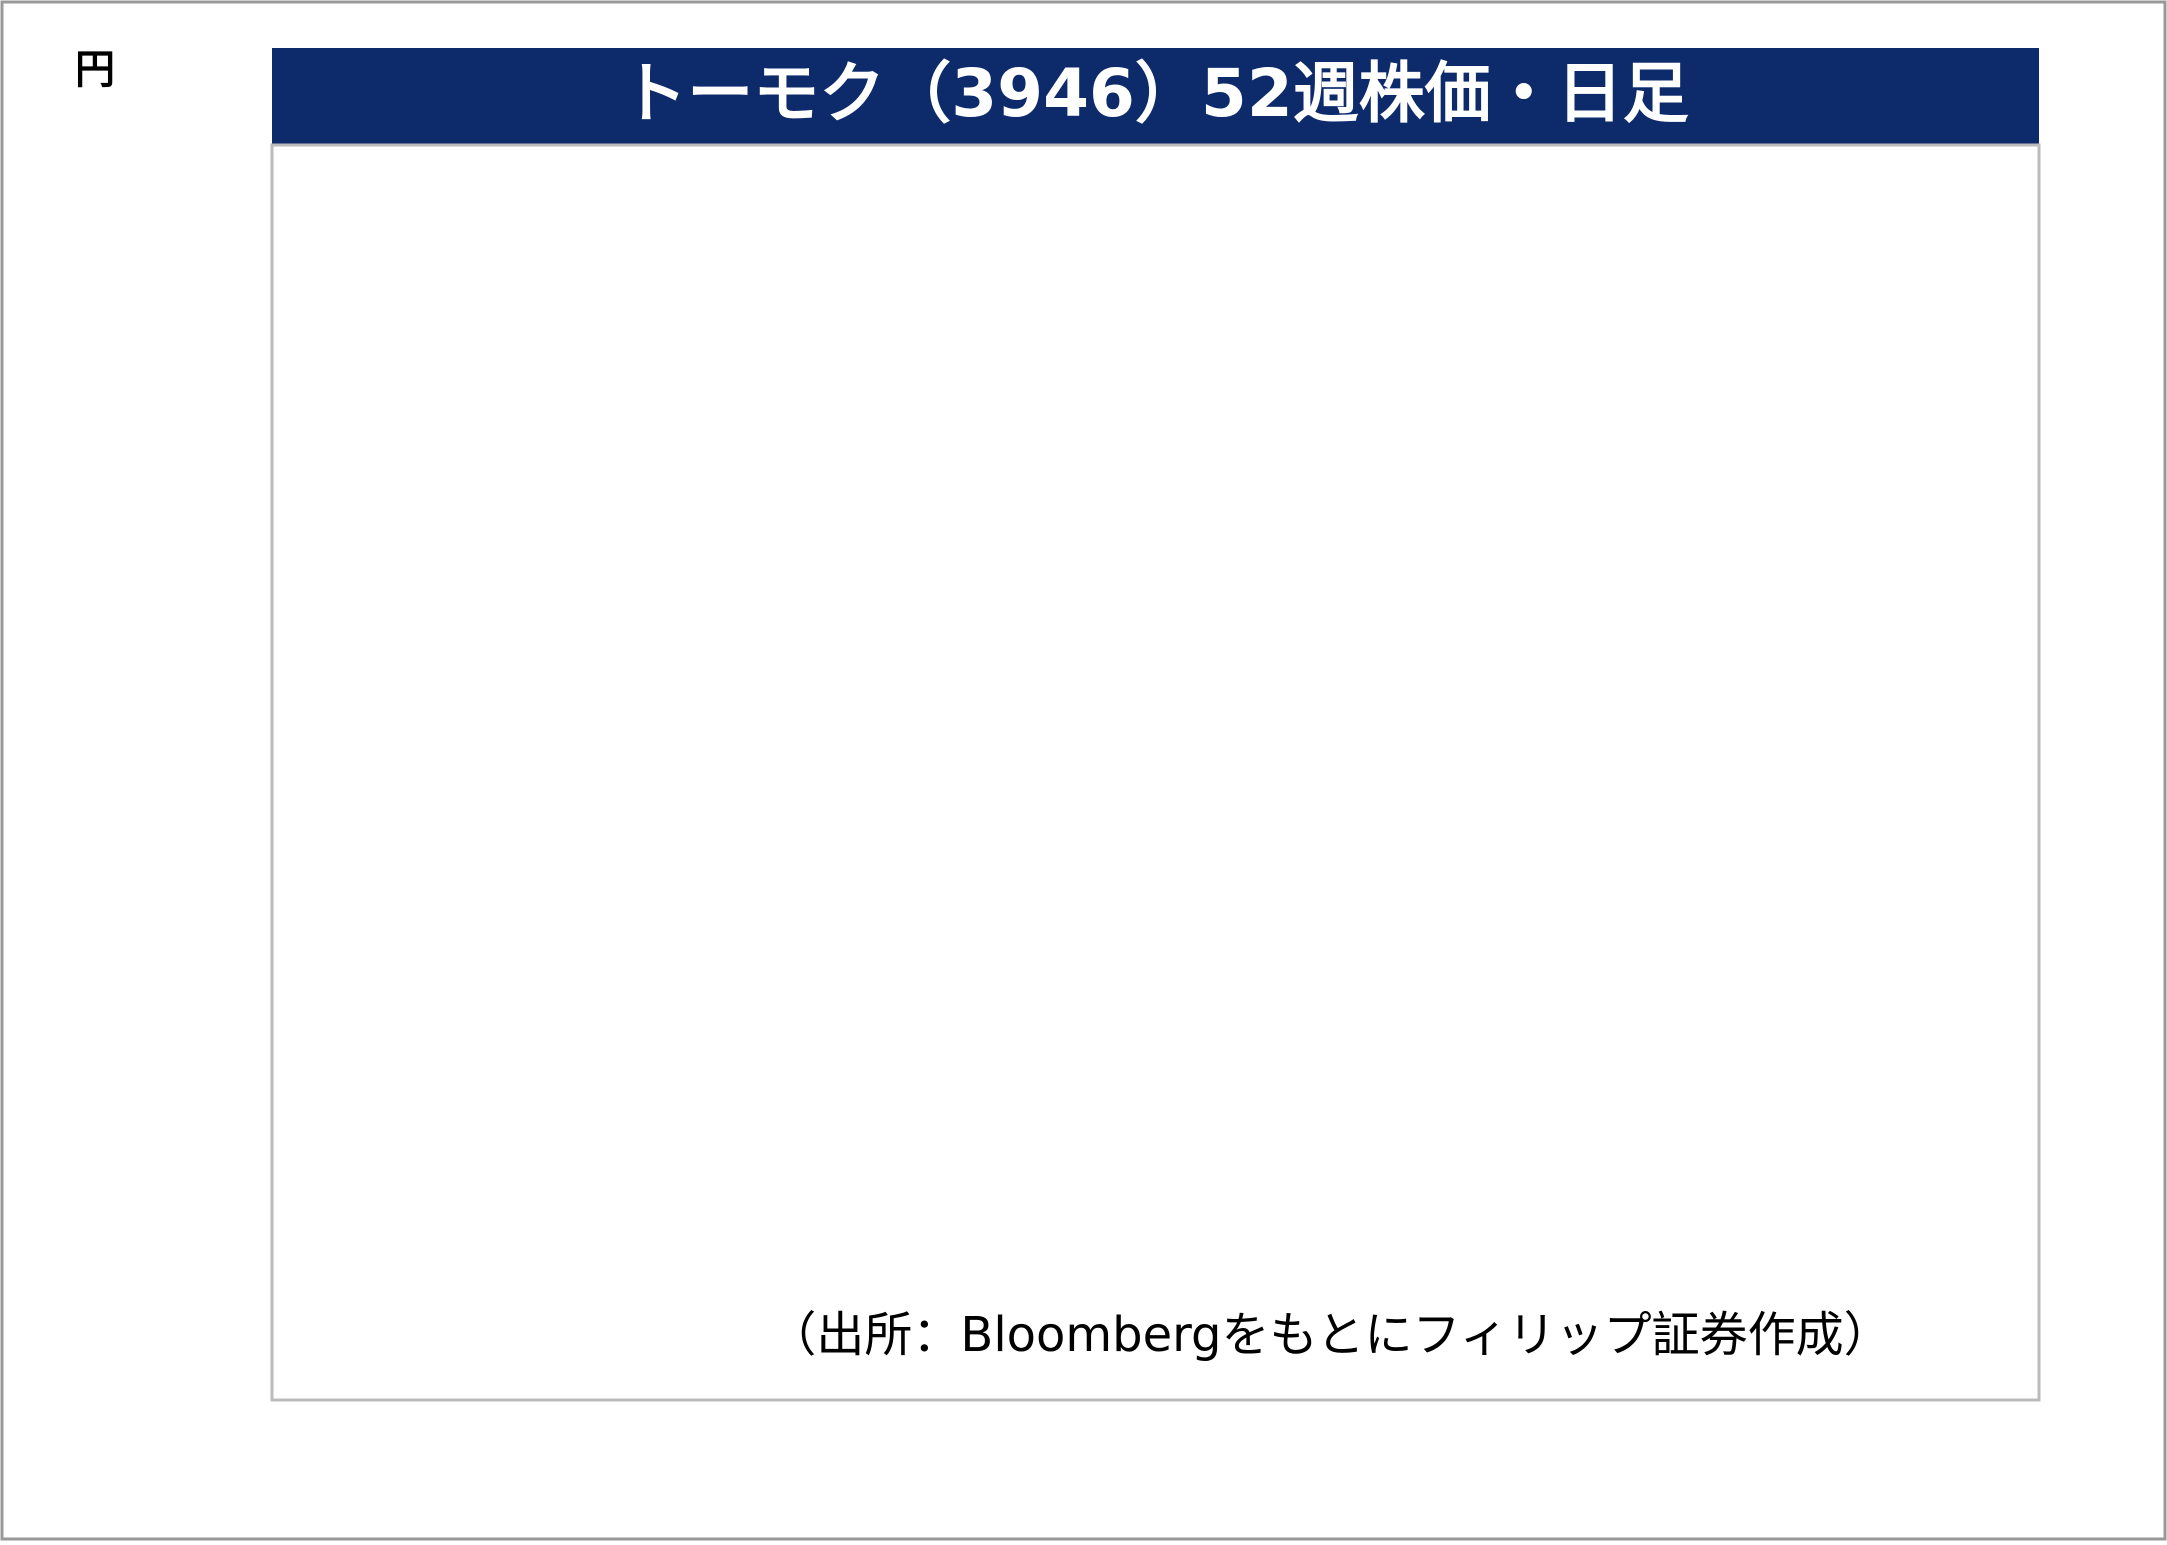  Describe the element at coordinates (95, 70) in the screenshot. I see `y-unit: 円` at that location.